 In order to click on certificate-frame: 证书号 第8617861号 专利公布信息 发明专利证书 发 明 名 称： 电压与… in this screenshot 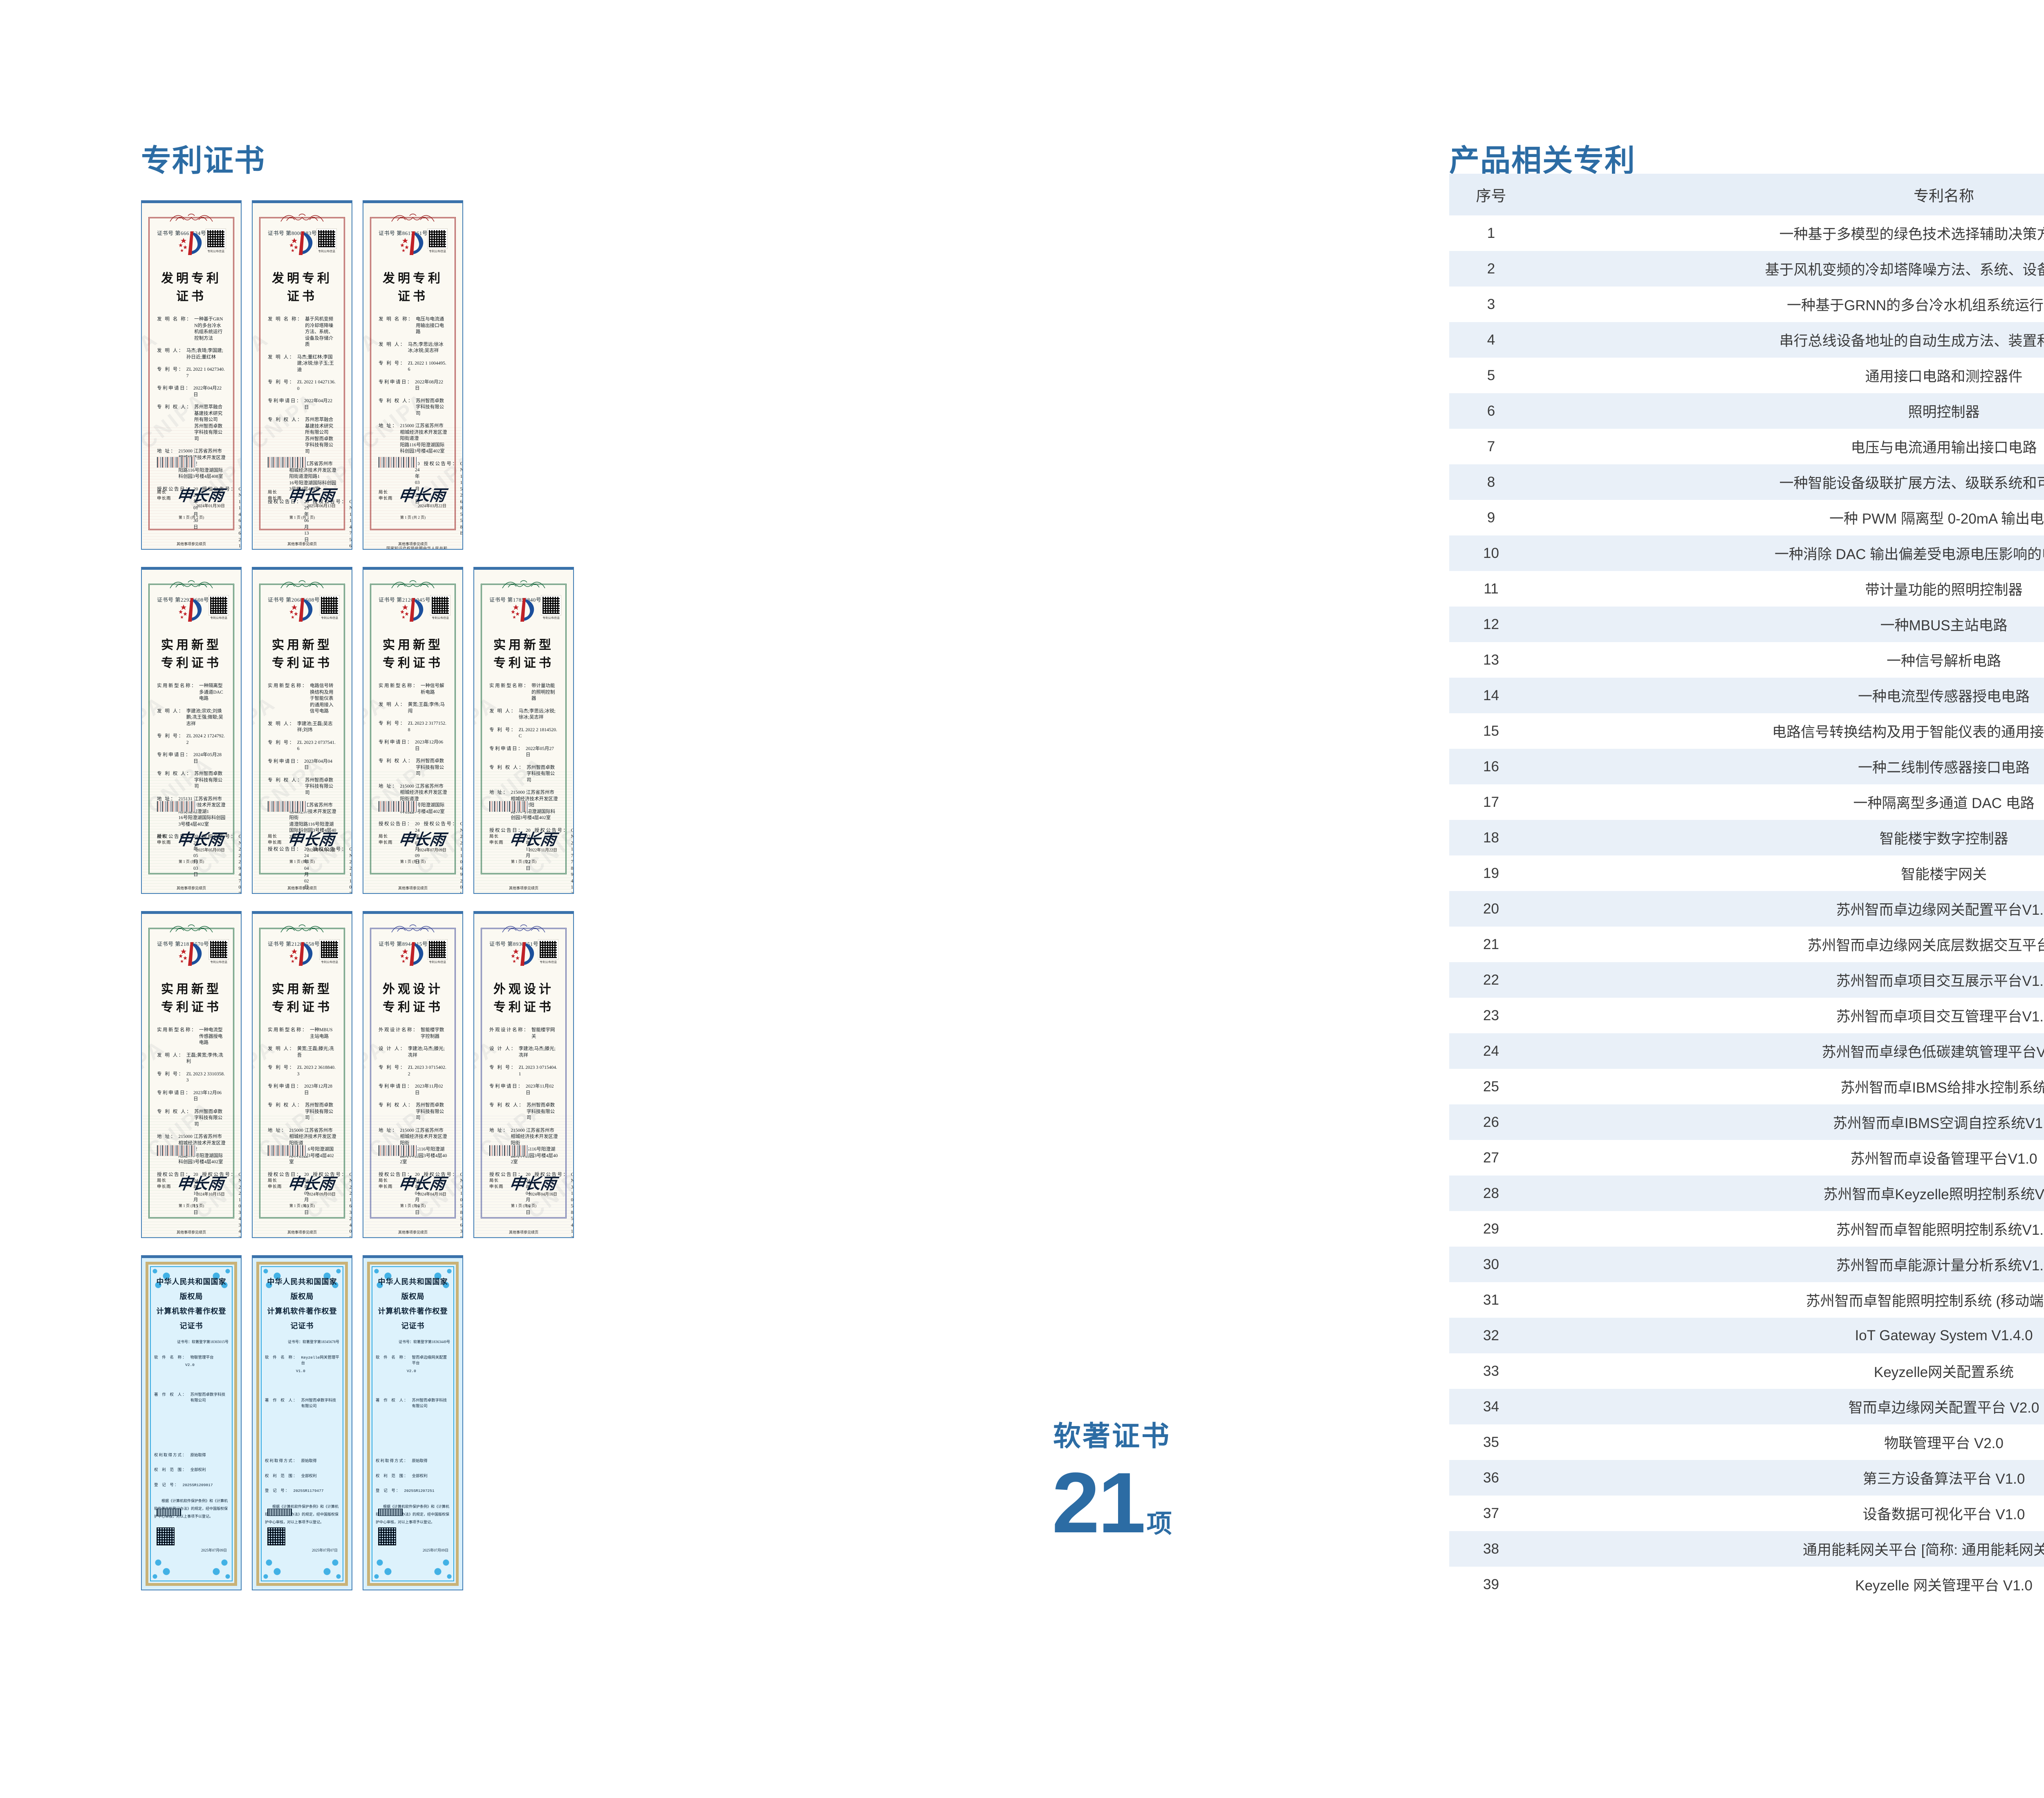, I will do `click(416, 381)`.